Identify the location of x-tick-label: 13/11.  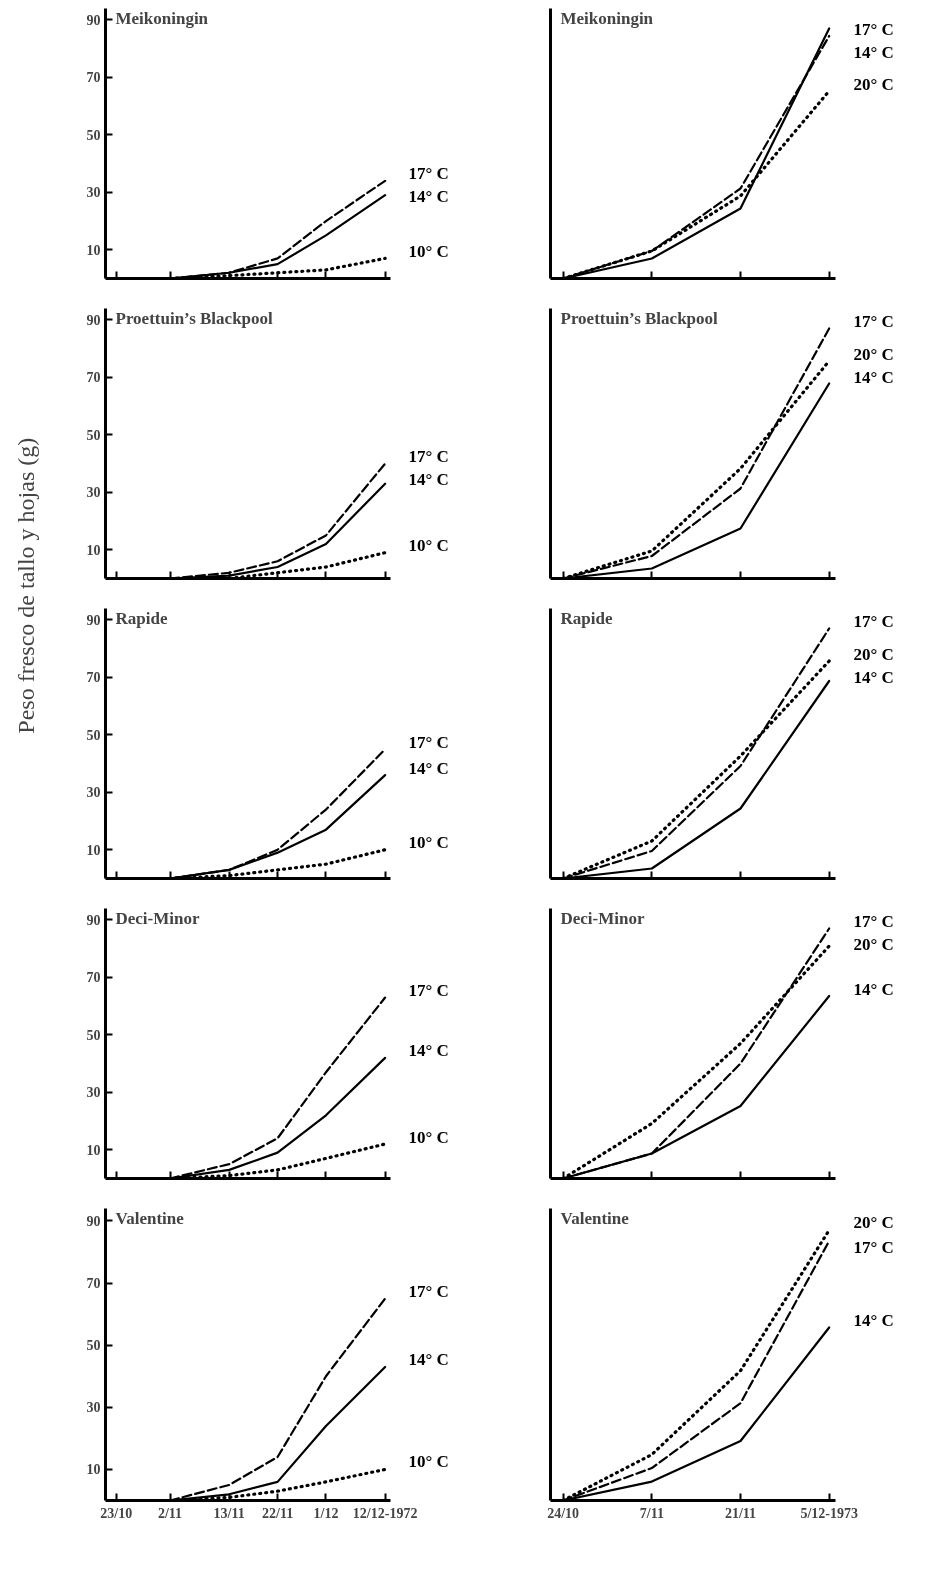
(229, 1513).